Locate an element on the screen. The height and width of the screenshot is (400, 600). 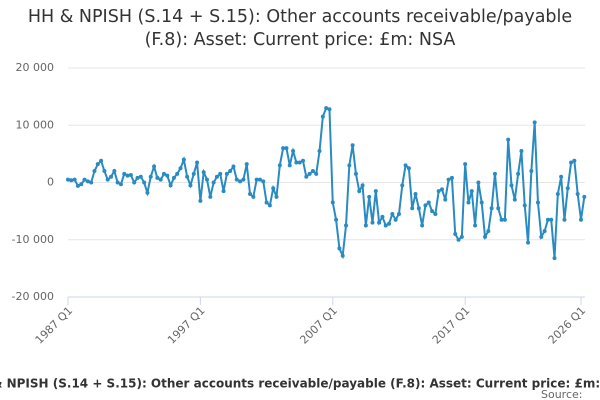
x-tick-label: 2017 Q1 is located at coordinates (451, 325).